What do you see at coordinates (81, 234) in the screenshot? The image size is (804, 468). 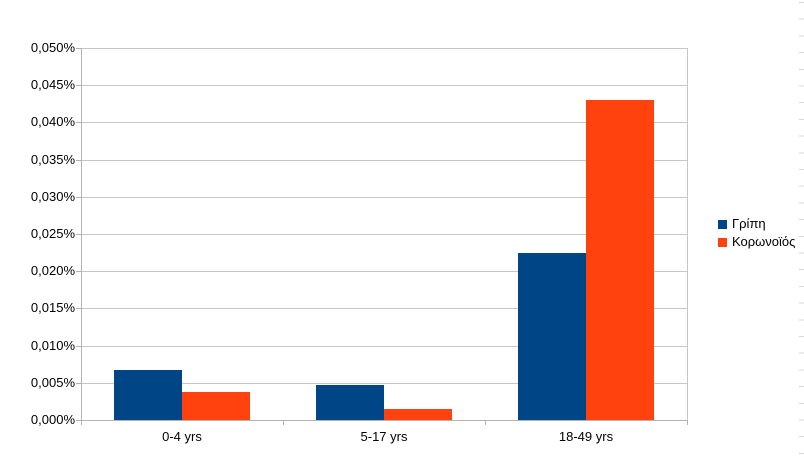 I see `y-axis-line` at bounding box center [81, 234].